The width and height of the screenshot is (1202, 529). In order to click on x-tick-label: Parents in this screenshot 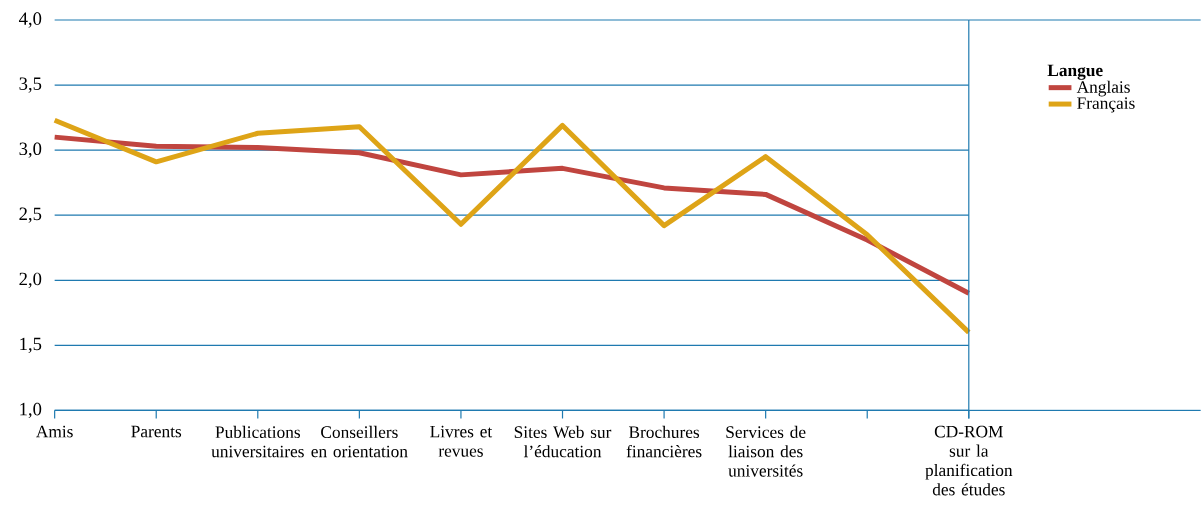, I will do `click(156, 431)`.